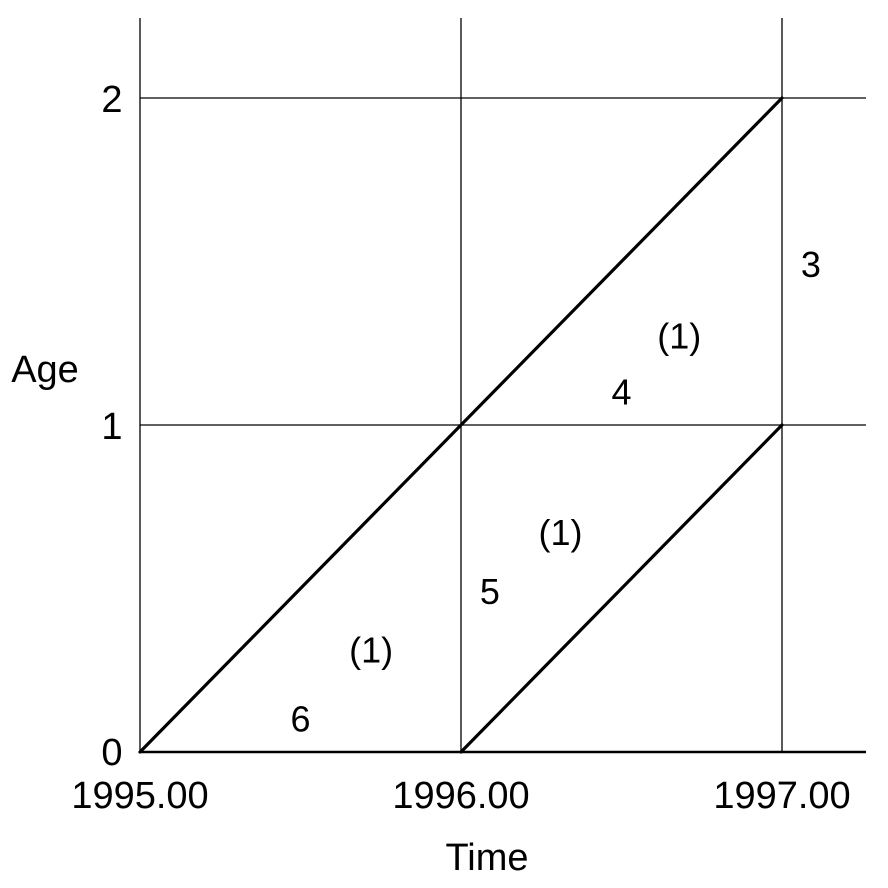  What do you see at coordinates (781, 796) in the screenshot?
I see `x-tick-label-1997: 1997.00` at bounding box center [781, 796].